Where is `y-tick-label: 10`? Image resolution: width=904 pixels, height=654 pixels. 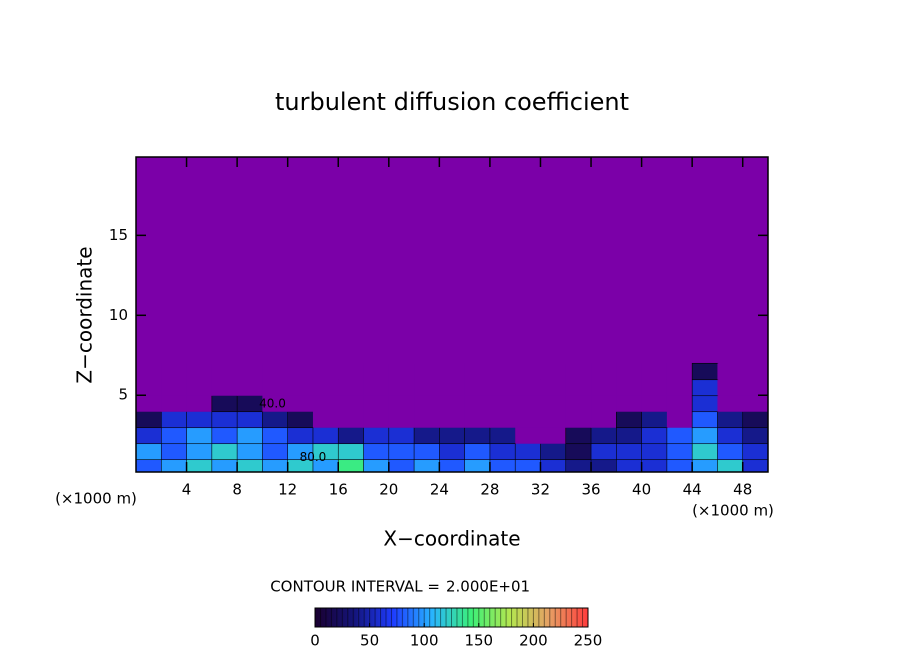 y-tick-label: 10 is located at coordinates (118, 315).